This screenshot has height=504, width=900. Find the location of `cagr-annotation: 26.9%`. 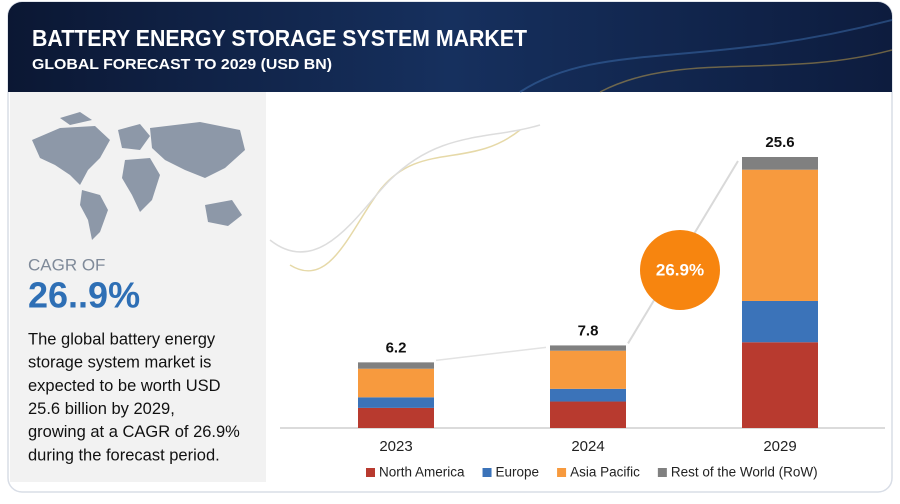

cagr-annotation: 26.9% is located at coordinates (680, 269).